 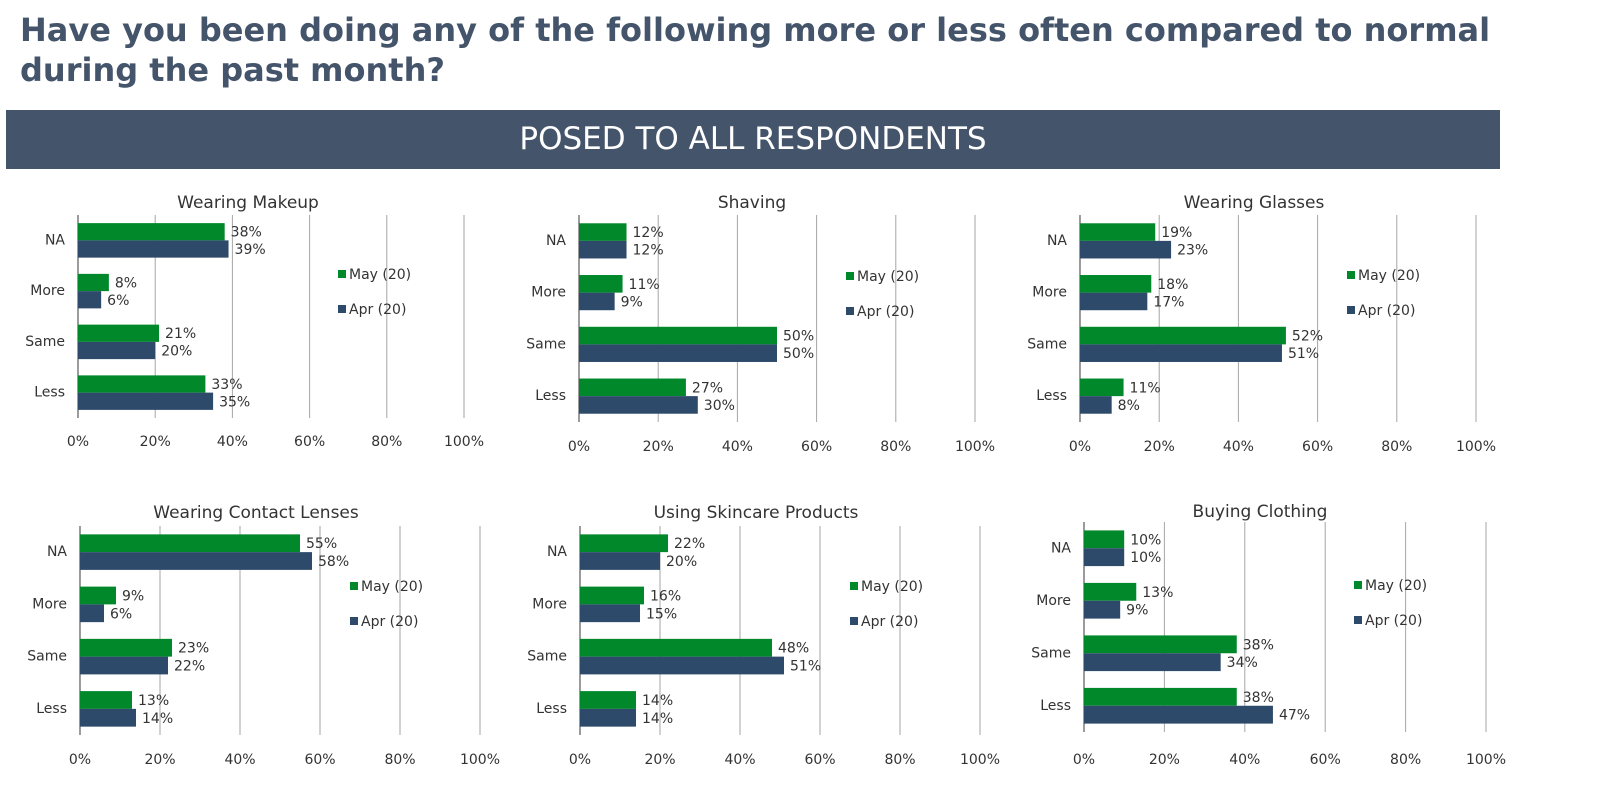 I want to click on data-label: 10%, so click(x=1145, y=558).